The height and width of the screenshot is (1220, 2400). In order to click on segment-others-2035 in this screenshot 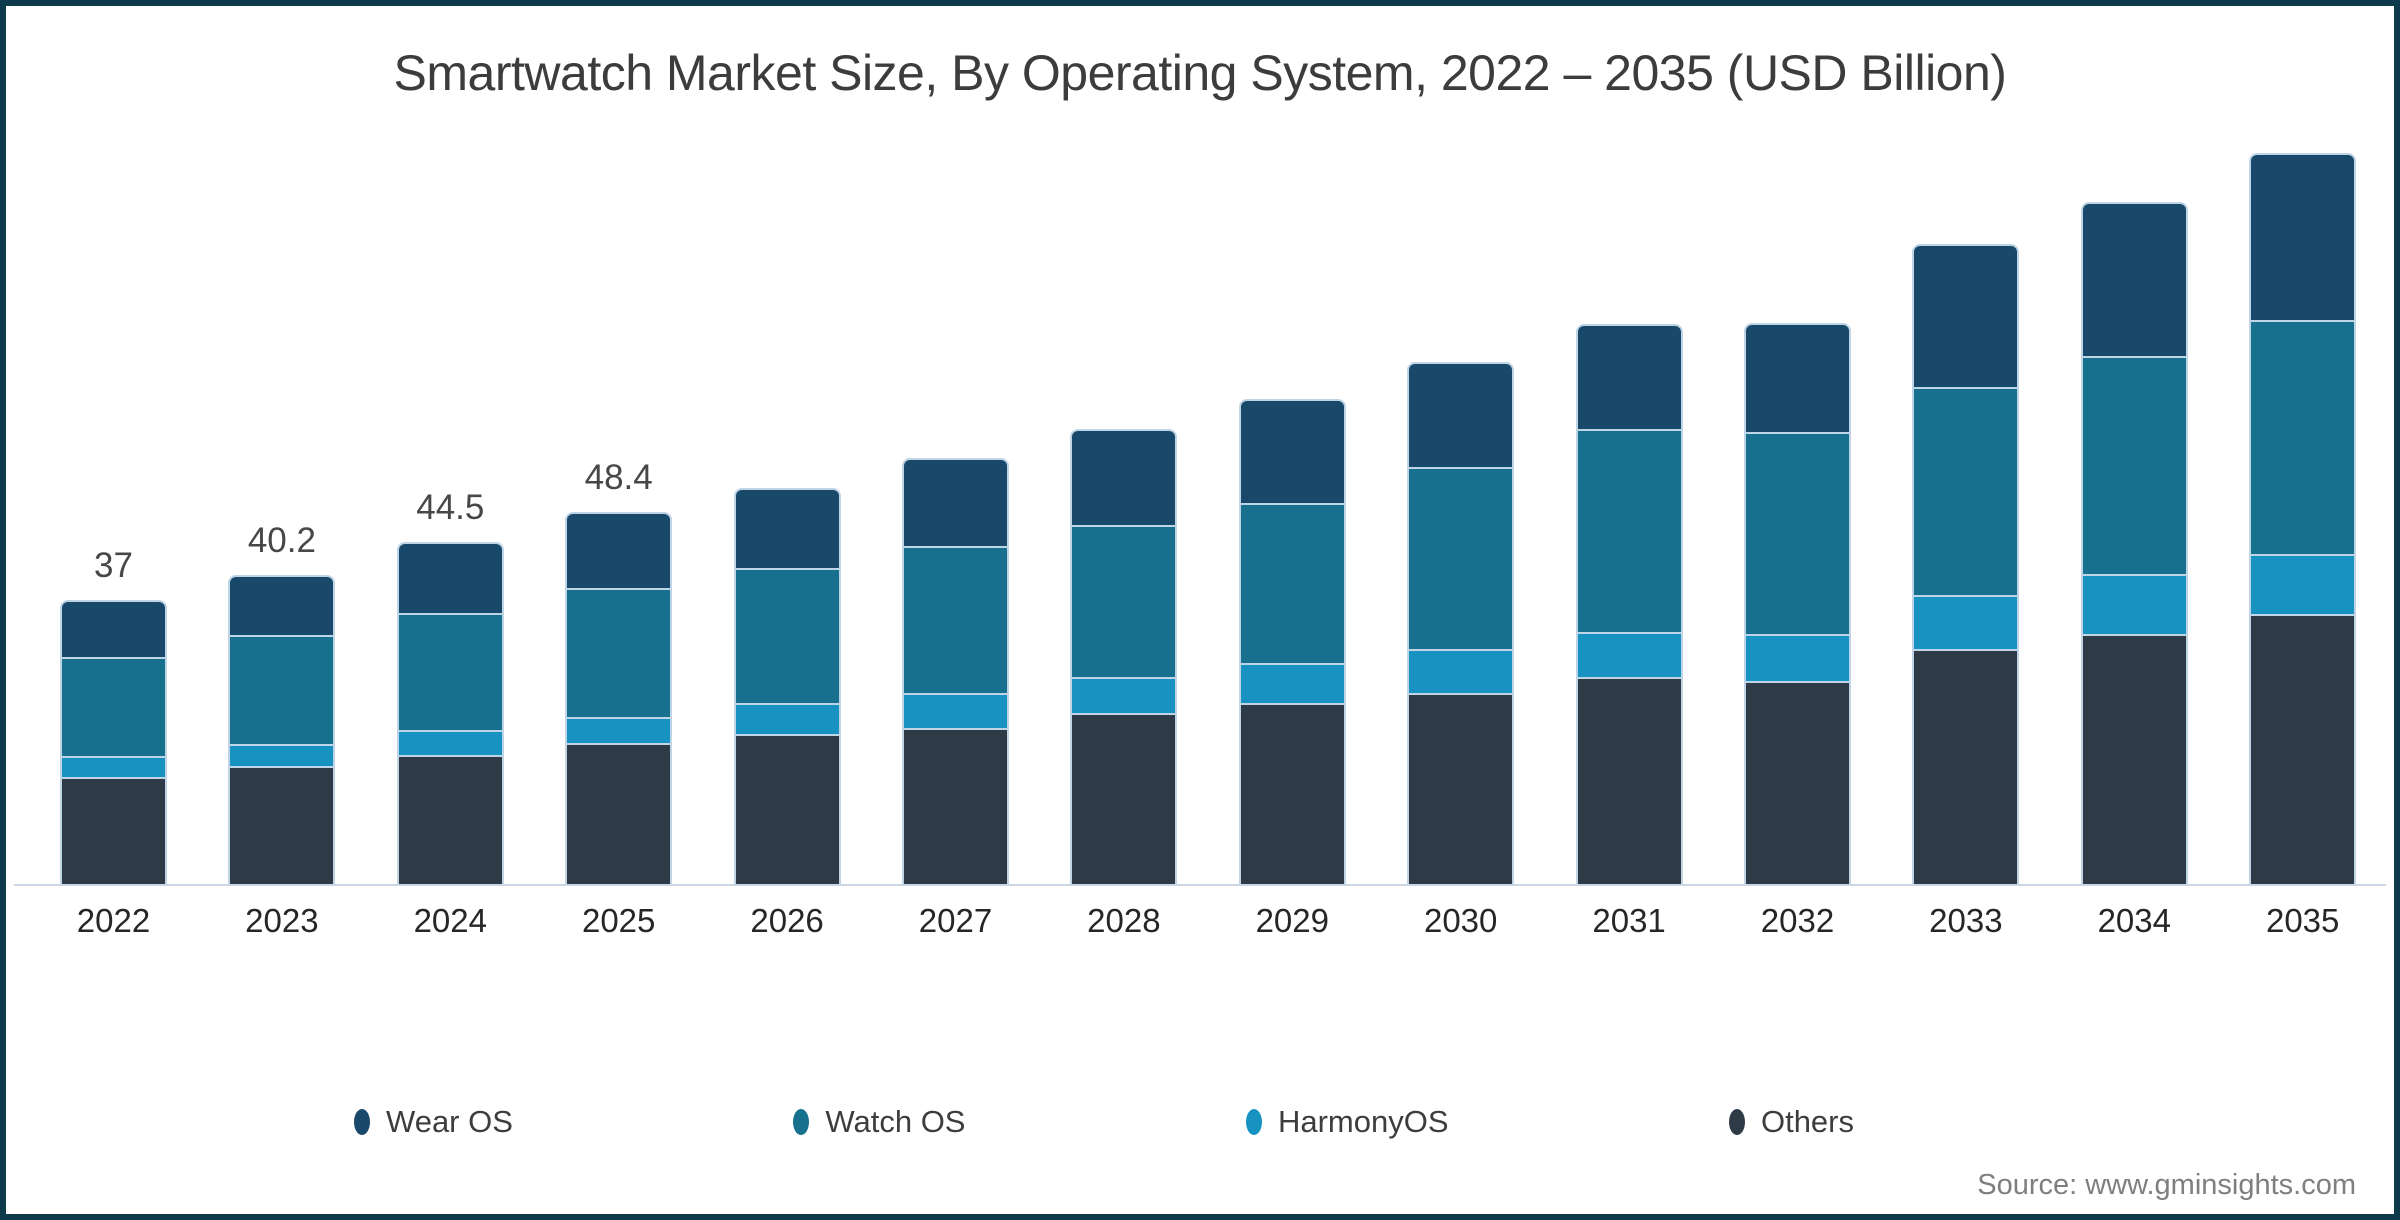, I will do `click(2303, 748)`.